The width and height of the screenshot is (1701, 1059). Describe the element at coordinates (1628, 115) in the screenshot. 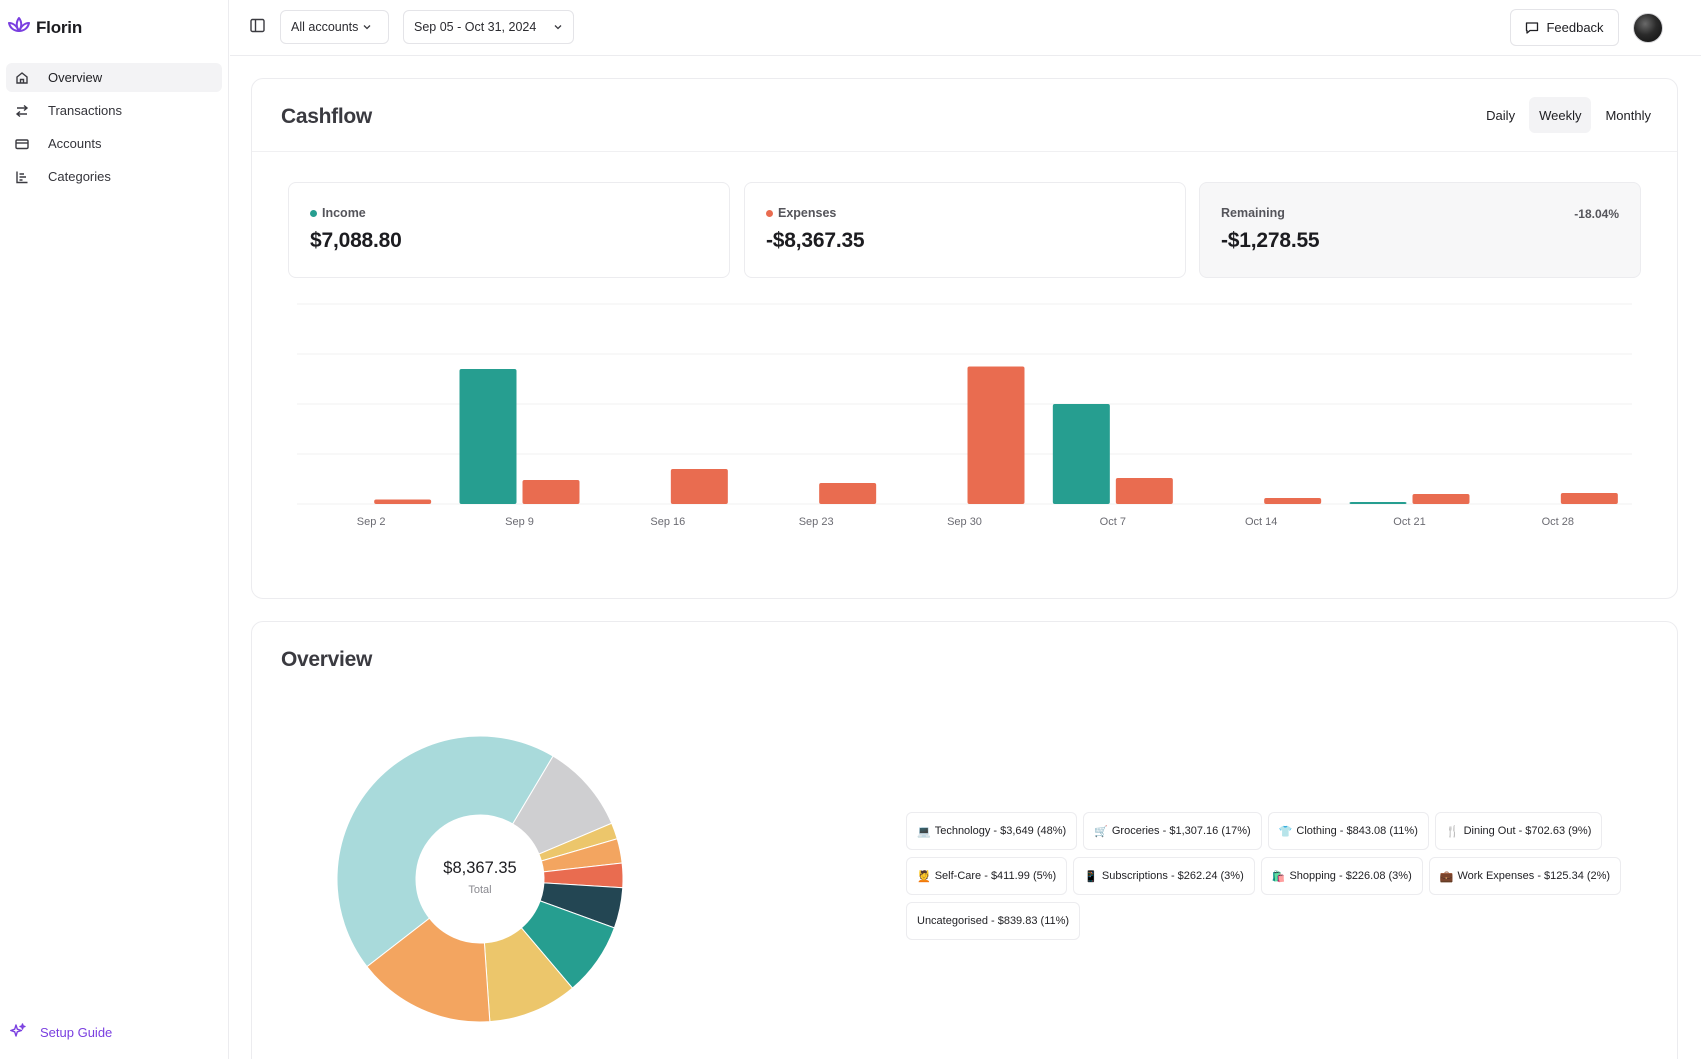

I see `tab-monthly: Monthly` at that location.